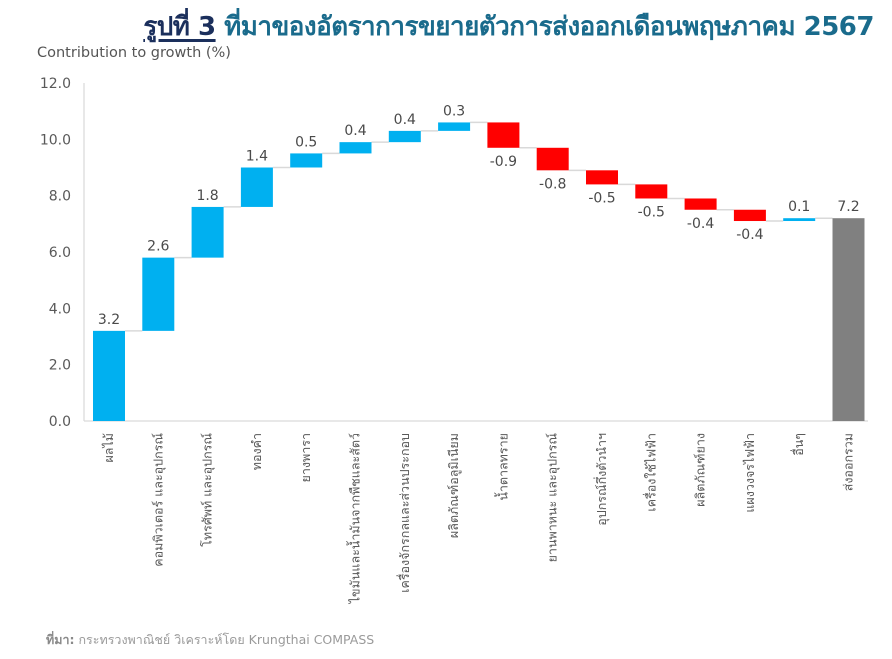 Image resolution: width=892 pixels, height=659 pixels. Describe the element at coordinates (134, 53) in the screenshot. I see `y-axis-title: Contribution to growth (%)` at that location.